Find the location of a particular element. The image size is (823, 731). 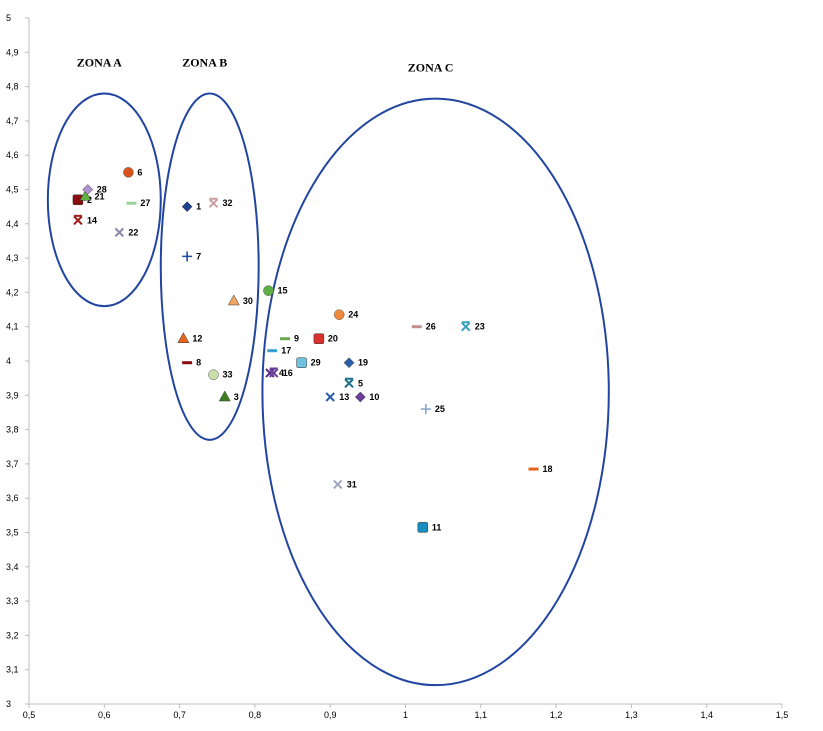

y-tick-label: 3,7 is located at coordinates (12, 464).